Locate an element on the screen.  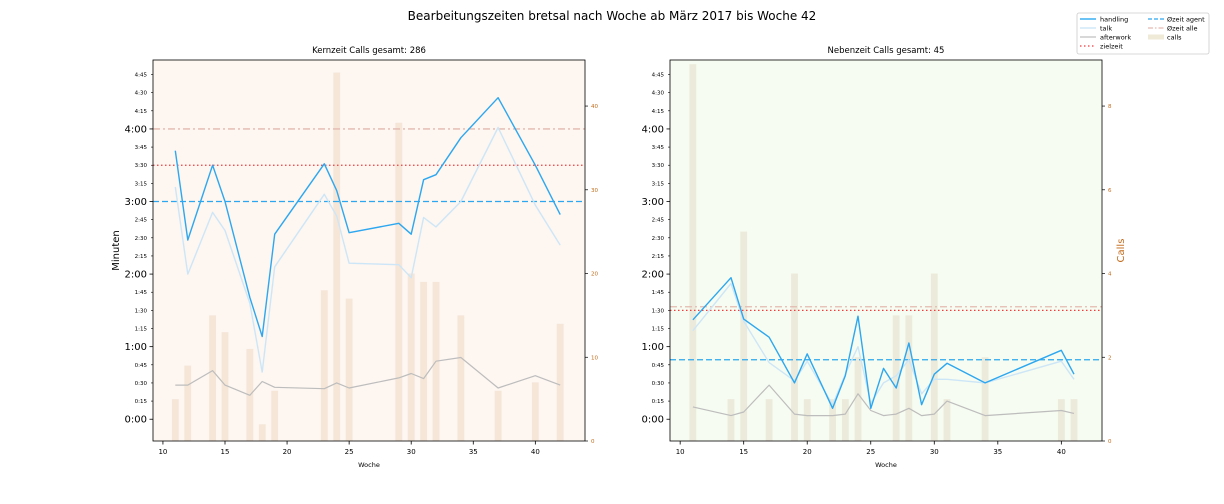
x-tick-label: 30 is located at coordinates (934, 452).